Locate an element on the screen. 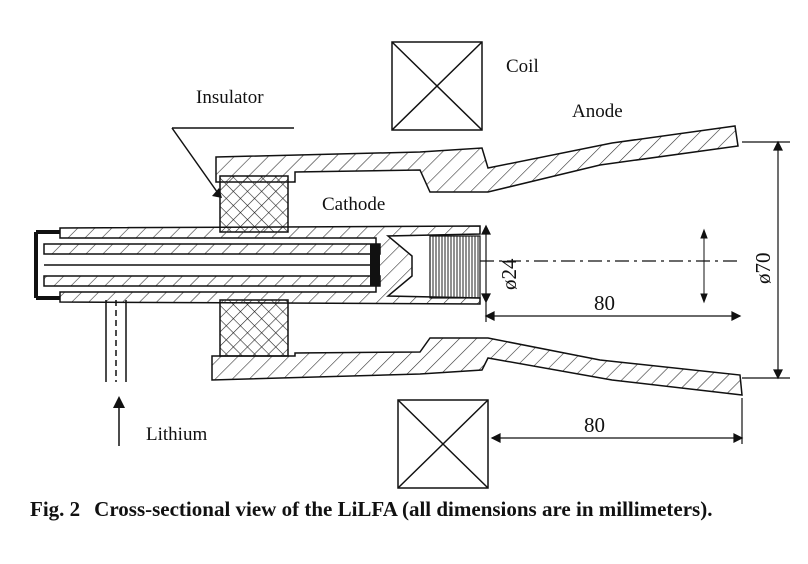 The height and width of the screenshot is (564, 808). figure-number: Fig. 2 is located at coordinates (55, 509).